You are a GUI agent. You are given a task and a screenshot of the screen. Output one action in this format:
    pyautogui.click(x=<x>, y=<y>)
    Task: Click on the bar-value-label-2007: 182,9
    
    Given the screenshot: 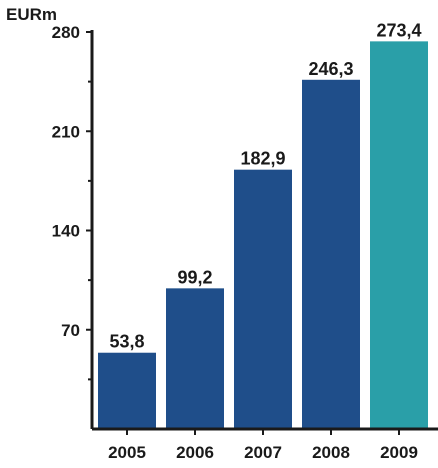 What is the action you would take?
    pyautogui.click(x=262, y=159)
    